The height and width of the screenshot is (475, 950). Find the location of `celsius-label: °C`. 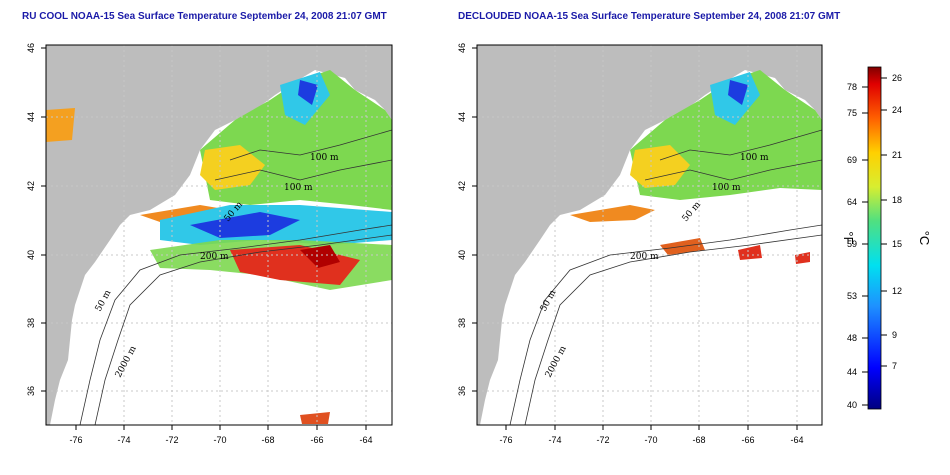

celsius-label: °C is located at coordinates (924, 238).